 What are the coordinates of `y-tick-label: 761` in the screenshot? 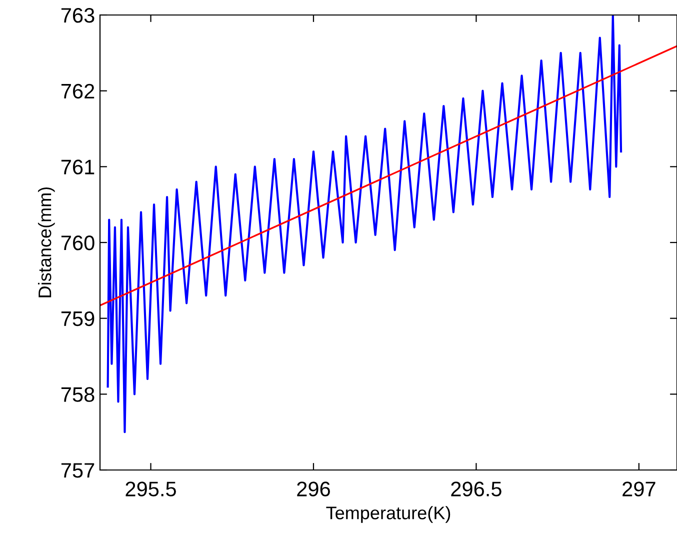 It's located at (77, 167).